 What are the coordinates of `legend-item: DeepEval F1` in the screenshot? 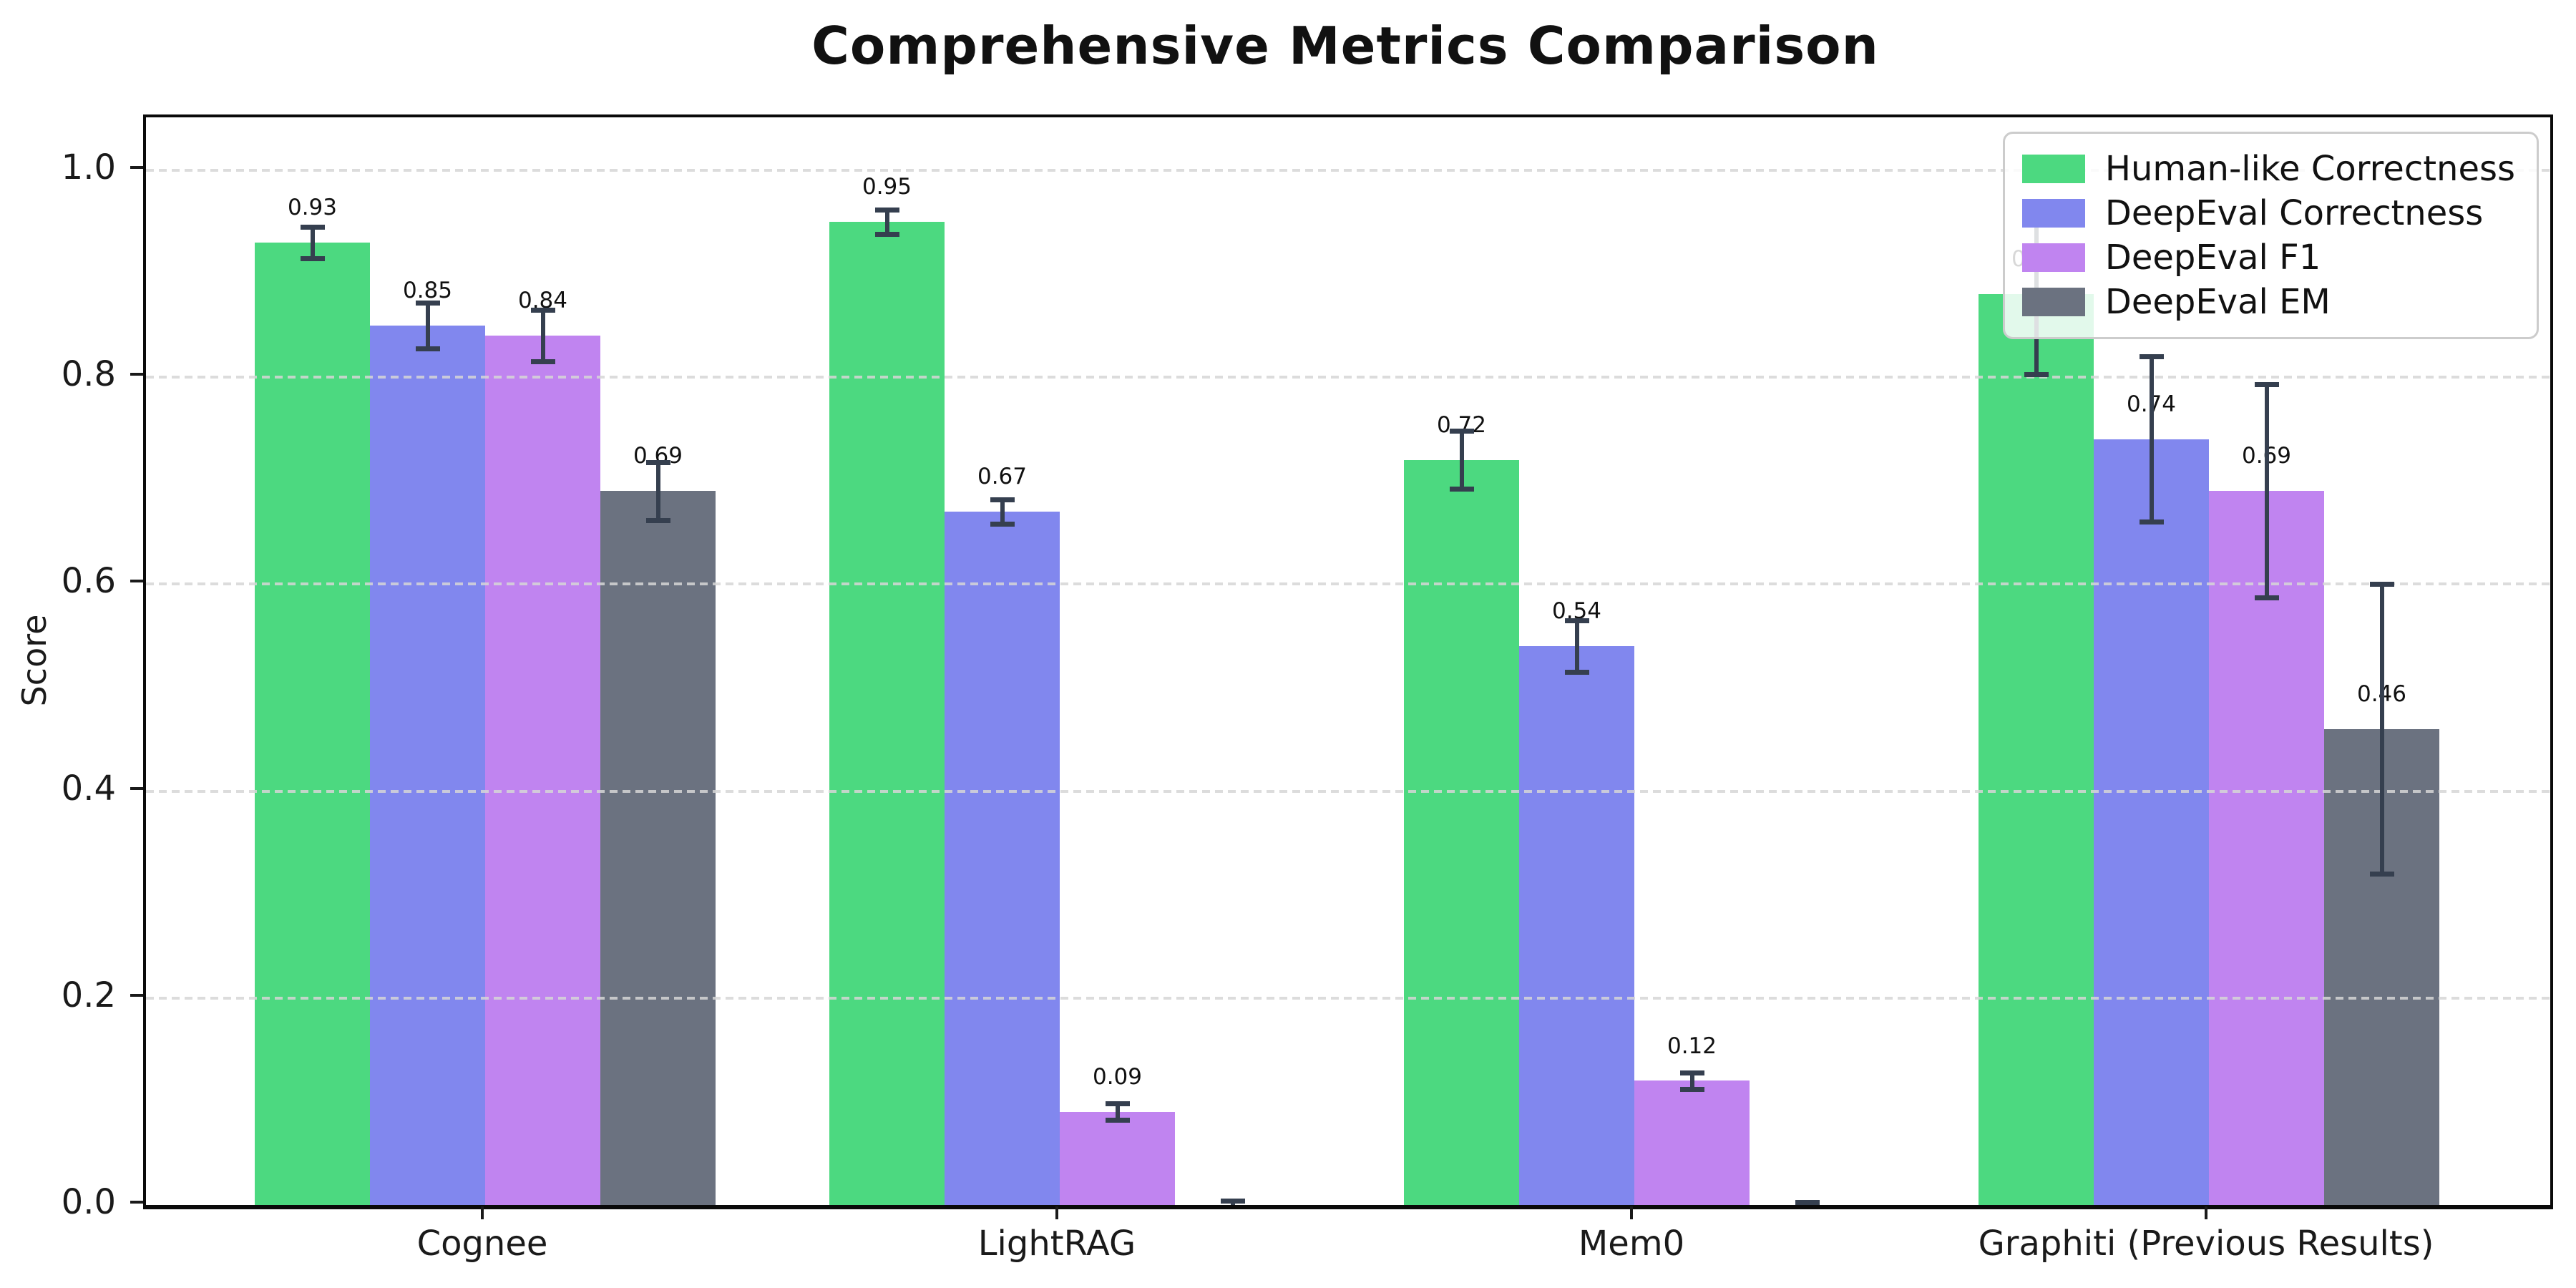 It's located at (2268, 257).